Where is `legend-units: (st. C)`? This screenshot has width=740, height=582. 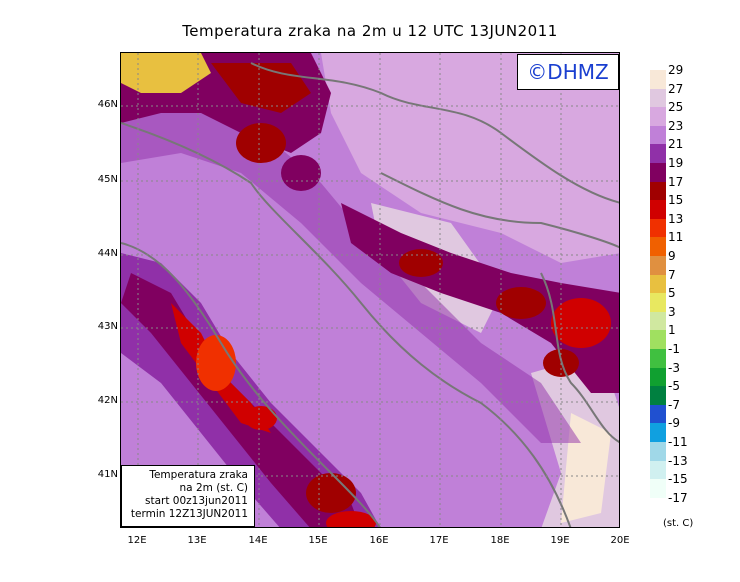
legend-units: (st. C) is located at coordinates (678, 523).